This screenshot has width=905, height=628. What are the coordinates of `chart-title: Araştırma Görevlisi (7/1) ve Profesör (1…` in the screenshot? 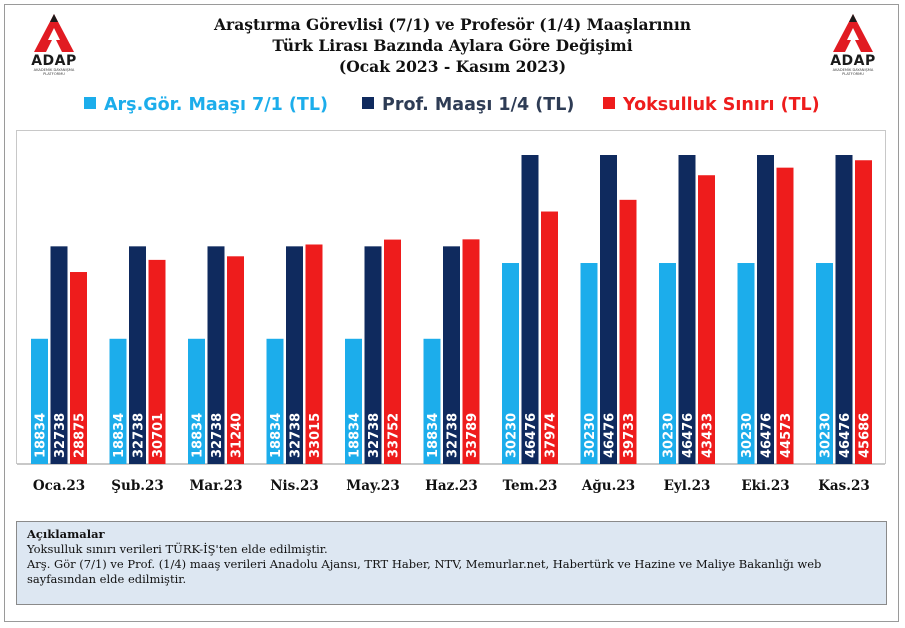 It's located at (452, 45).